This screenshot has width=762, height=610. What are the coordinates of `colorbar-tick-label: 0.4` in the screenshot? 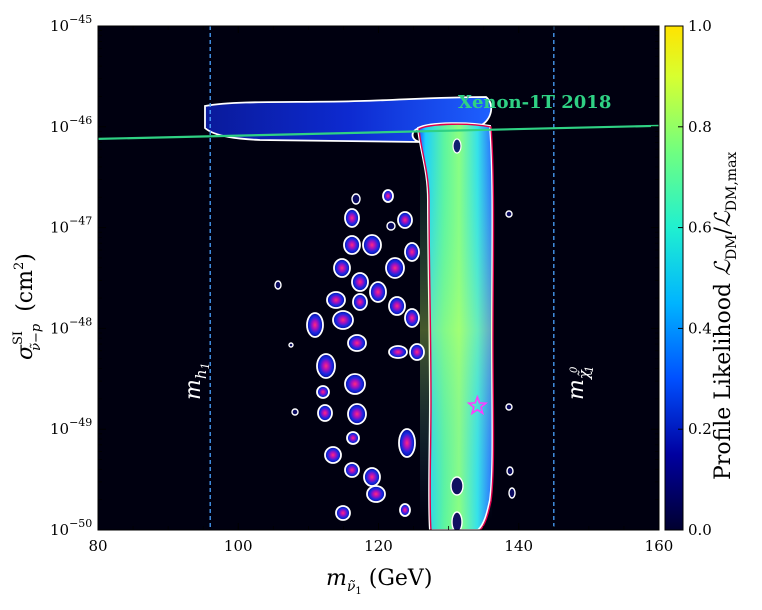 It's located at (700, 328).